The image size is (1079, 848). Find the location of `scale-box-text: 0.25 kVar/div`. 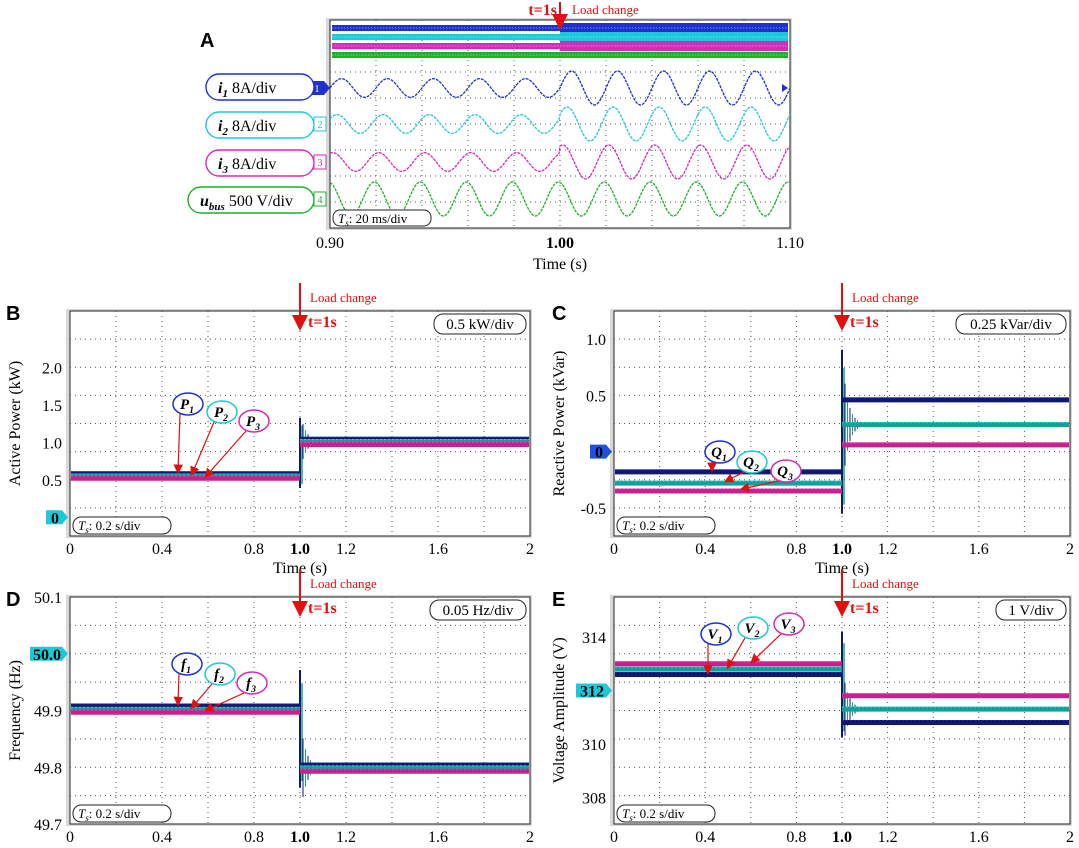

scale-box-text: 0.25 kVar/div is located at coordinates (1011, 325).